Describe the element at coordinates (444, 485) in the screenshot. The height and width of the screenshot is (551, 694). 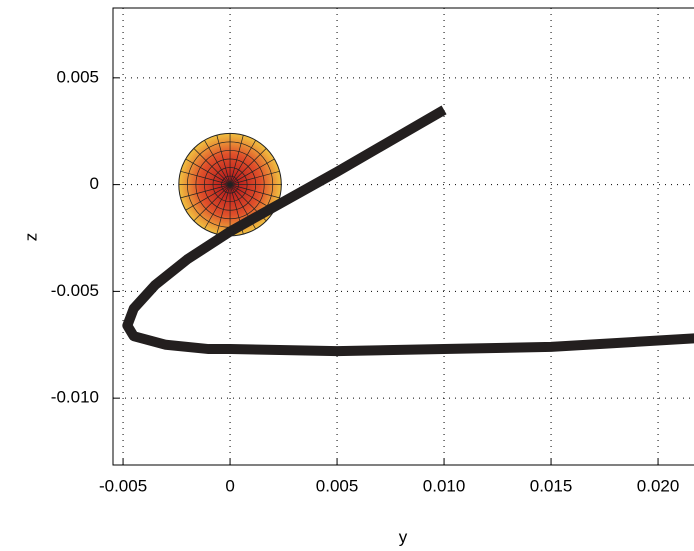
I see `x-tick-label: 0.010` at that location.